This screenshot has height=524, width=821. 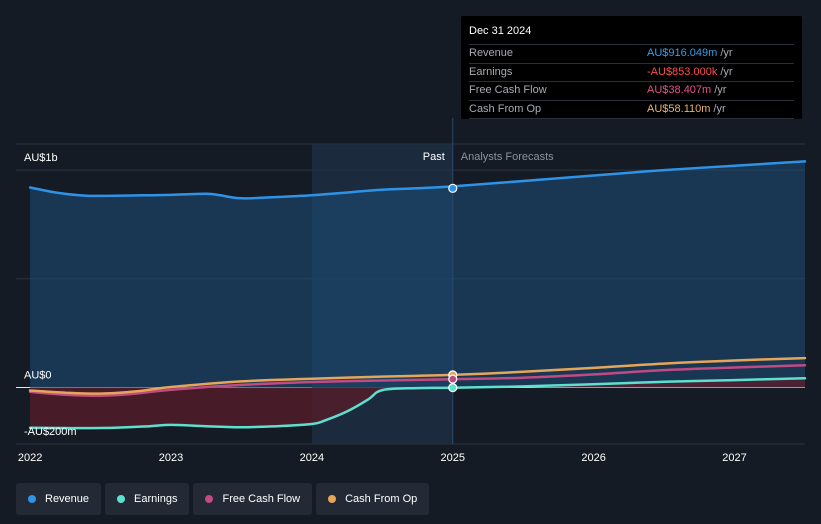 I want to click on tooltip-value: -AU$853.000k, so click(x=682, y=71).